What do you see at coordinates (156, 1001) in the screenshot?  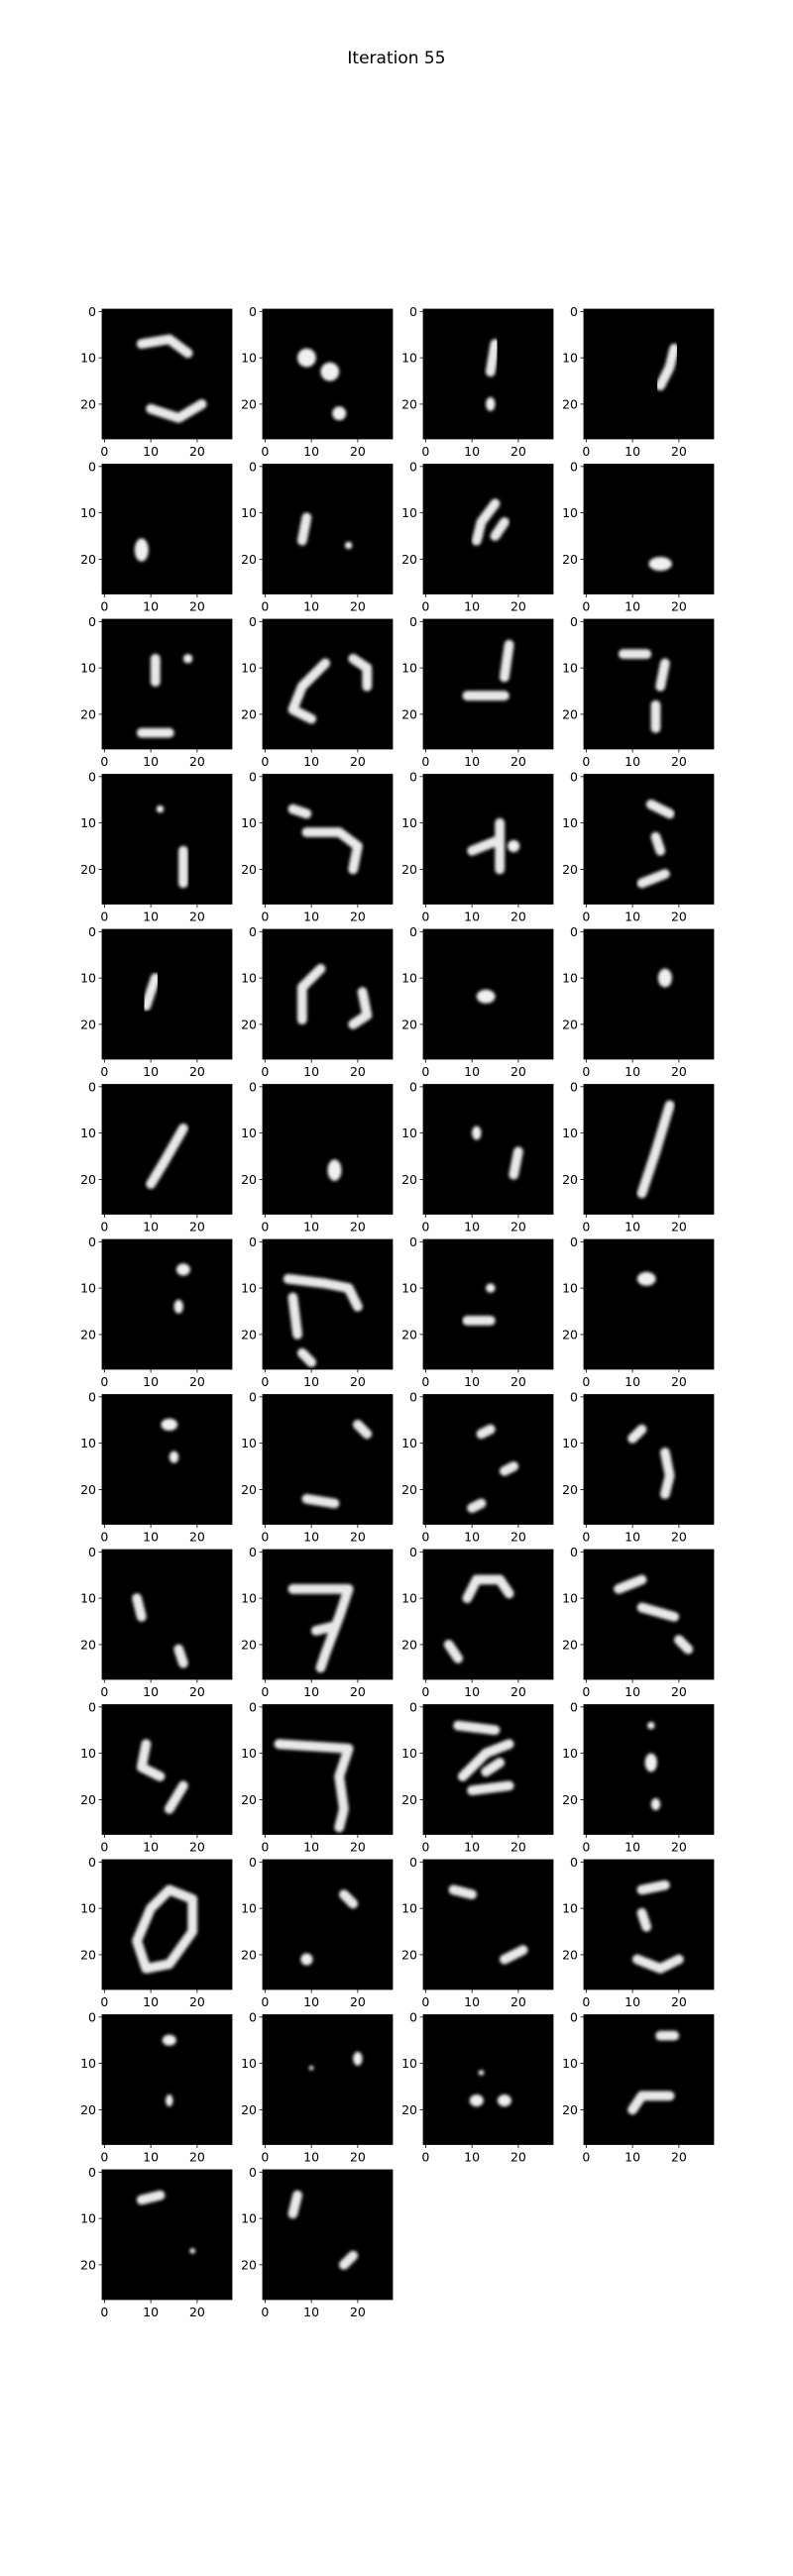 I see `subplot-17: 0 10 20 0 10 20` at bounding box center [156, 1001].